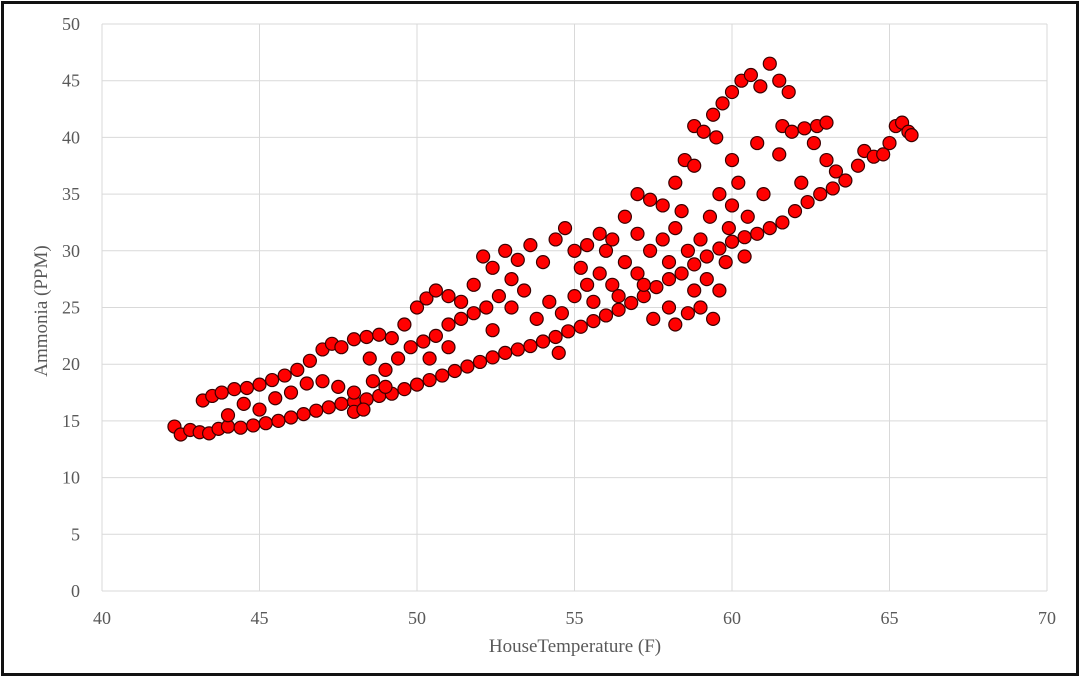 The height and width of the screenshot is (677, 1080). I want to click on y-tick-label: 20, so click(71, 364).